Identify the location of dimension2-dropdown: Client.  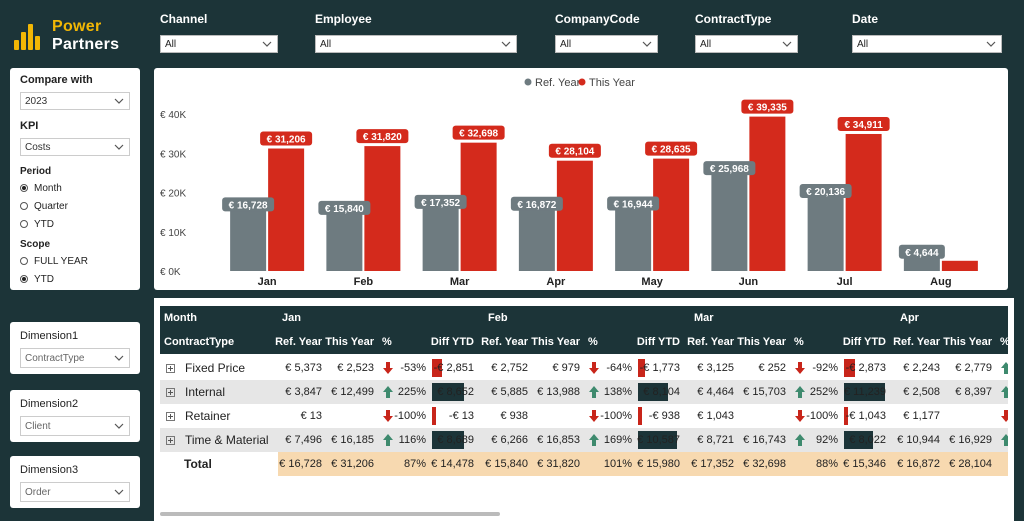
(75, 426).